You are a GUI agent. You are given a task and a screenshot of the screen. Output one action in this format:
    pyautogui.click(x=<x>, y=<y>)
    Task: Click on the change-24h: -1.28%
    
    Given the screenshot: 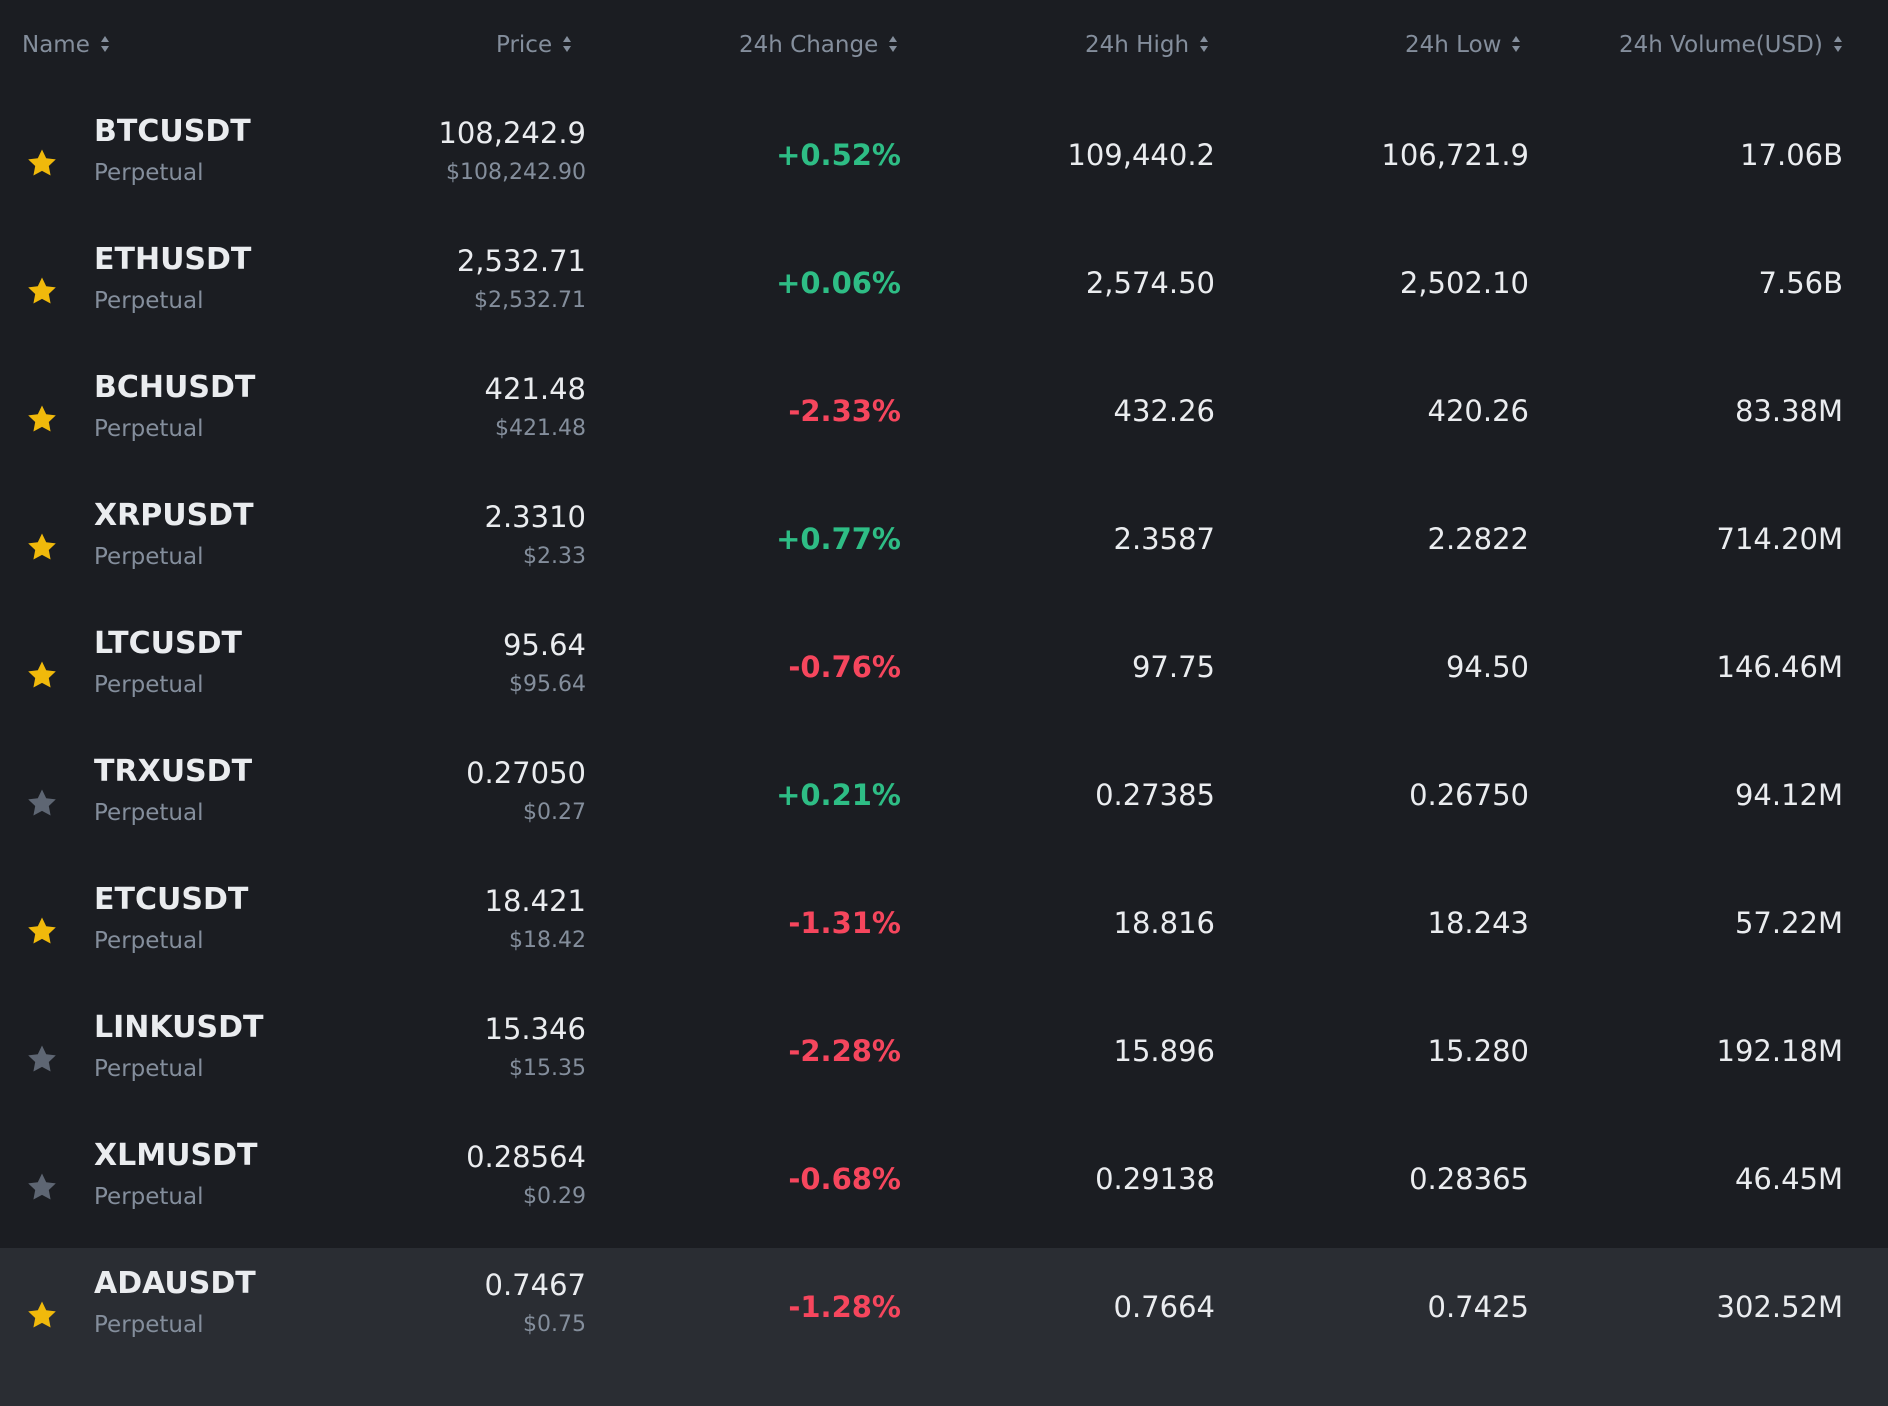 What is the action you would take?
    pyautogui.click(x=844, y=1307)
    